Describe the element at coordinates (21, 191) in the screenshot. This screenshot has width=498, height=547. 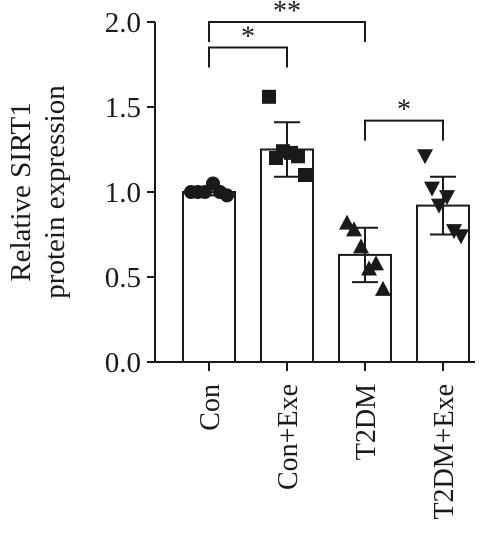
I see `y-axis-title-line: Relative SIRT1` at that location.